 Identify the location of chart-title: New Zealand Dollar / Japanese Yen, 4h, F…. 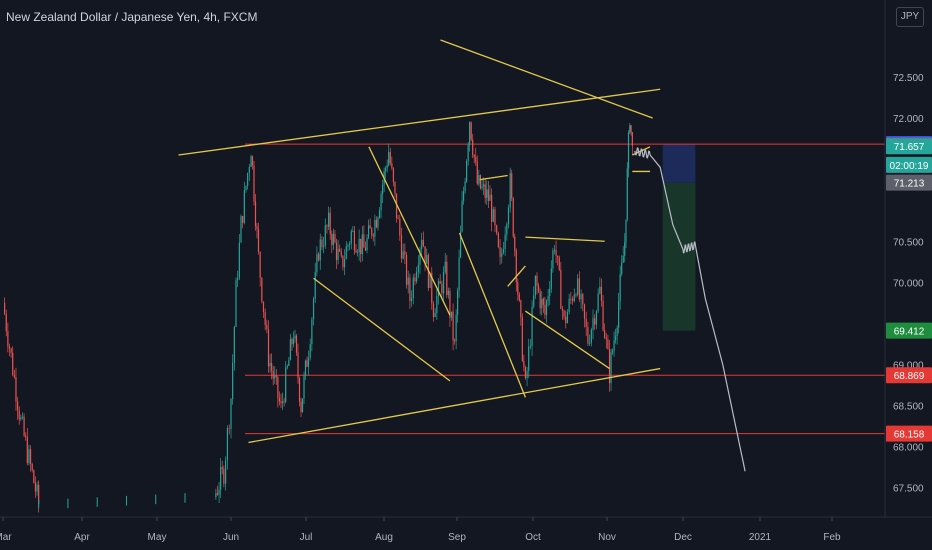
(132, 17).